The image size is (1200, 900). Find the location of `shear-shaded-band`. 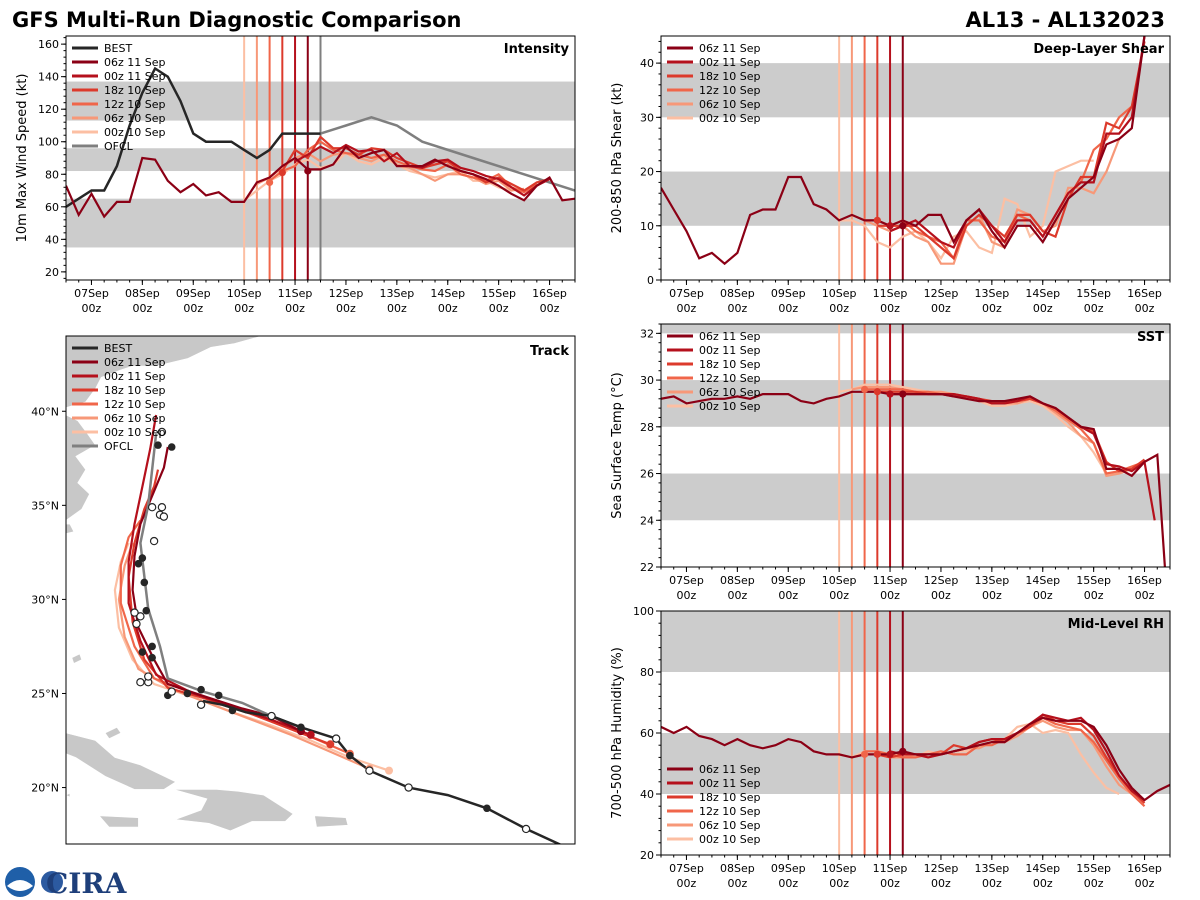

shear-shaded-band is located at coordinates (915, 90).